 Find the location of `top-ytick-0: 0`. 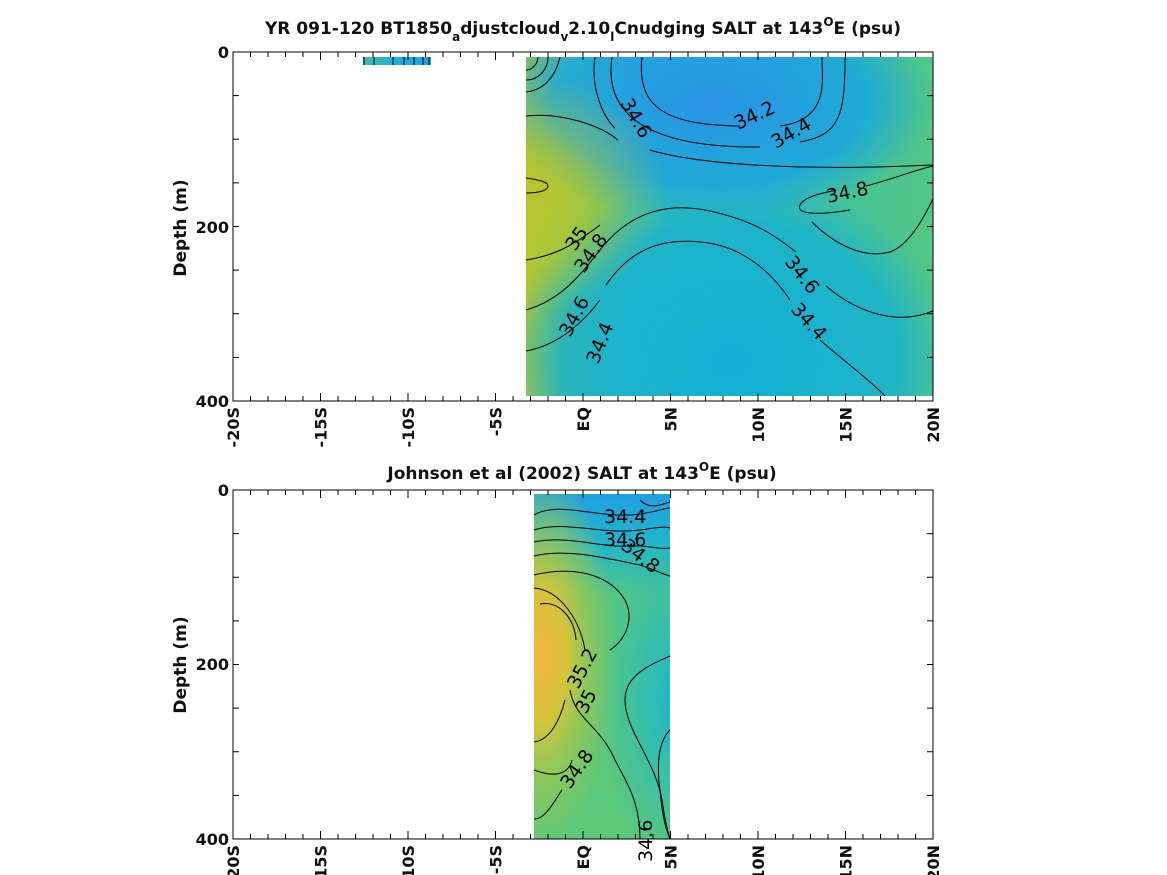

top-ytick-0: 0 is located at coordinates (223, 52).